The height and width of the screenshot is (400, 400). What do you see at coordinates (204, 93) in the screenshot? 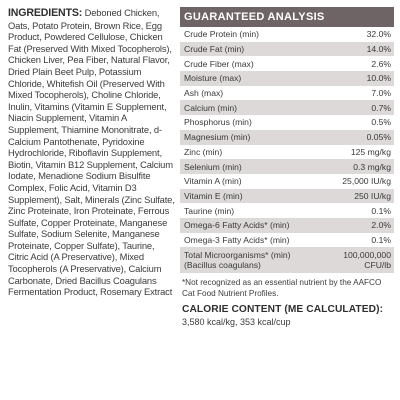
I see `nutrient-name: Ash (max)` at bounding box center [204, 93].